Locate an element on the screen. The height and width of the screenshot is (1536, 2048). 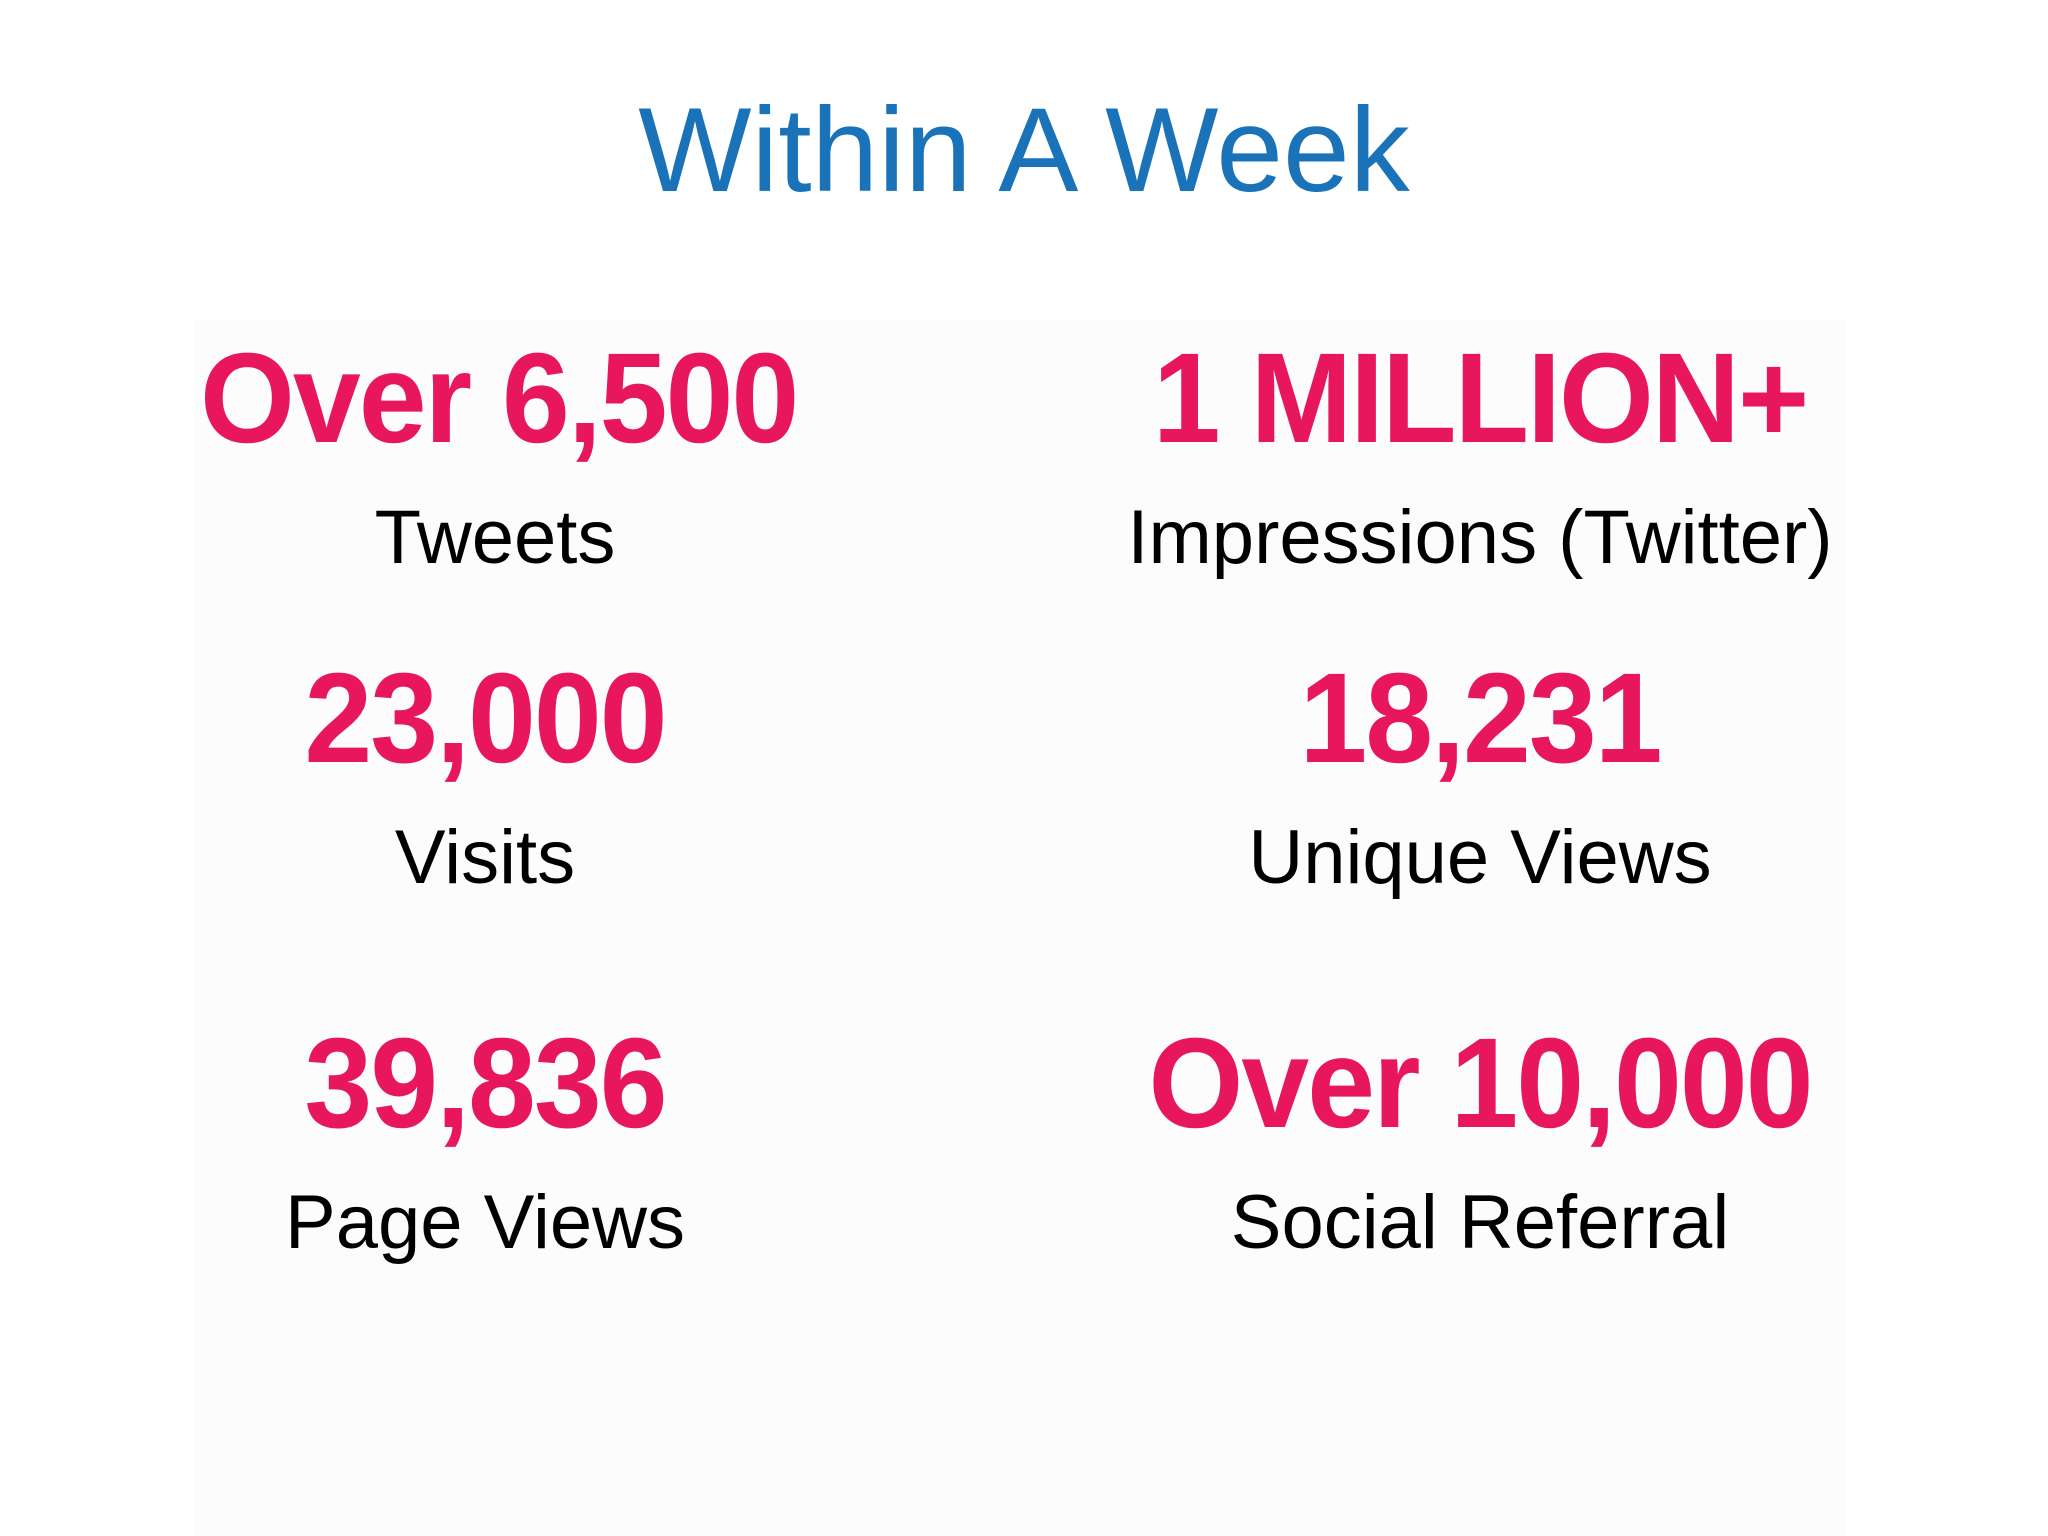
stat-number: 23,000 is located at coordinates (485, 718).